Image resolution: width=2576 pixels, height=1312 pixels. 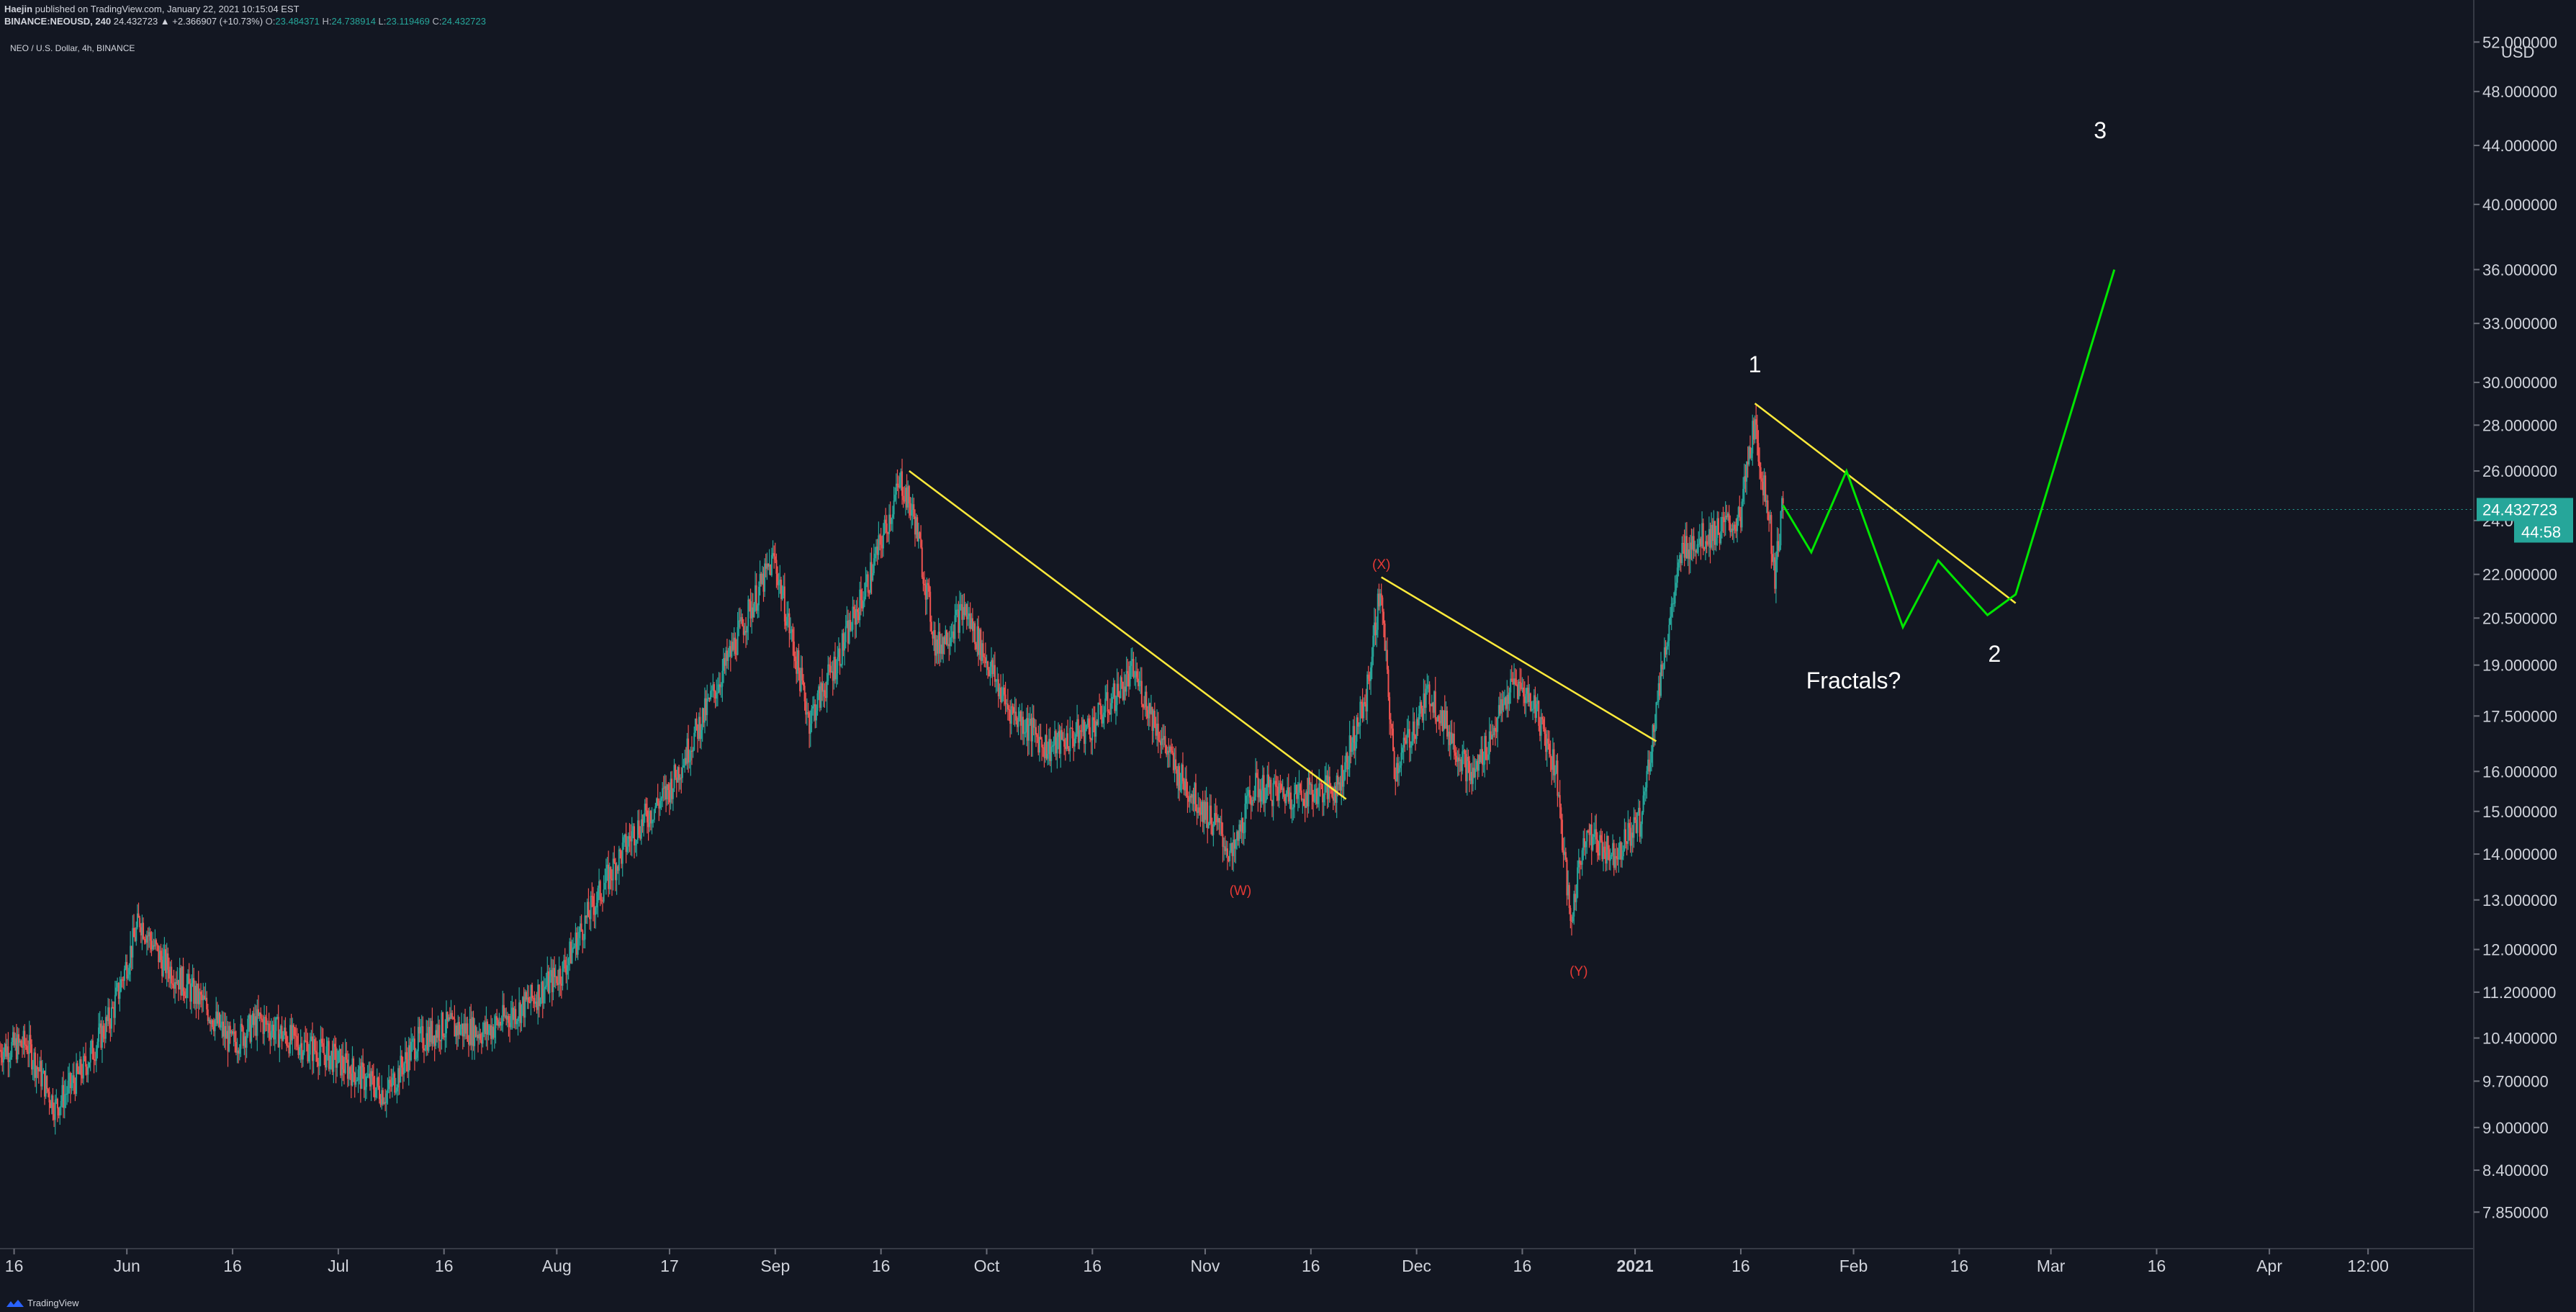 I want to click on author-name: Haejin, so click(x=18, y=9).